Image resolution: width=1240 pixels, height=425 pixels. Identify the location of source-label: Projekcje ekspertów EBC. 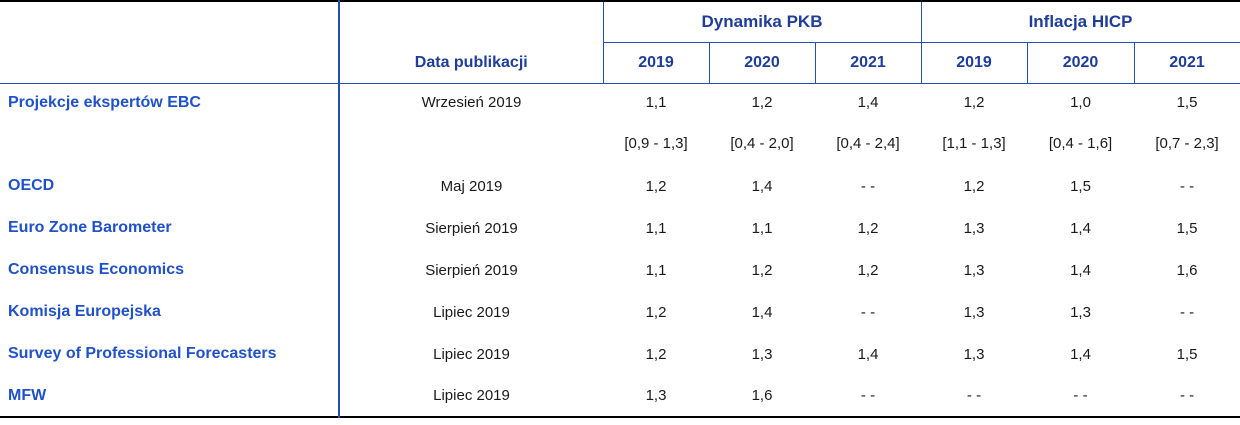
(170, 124).